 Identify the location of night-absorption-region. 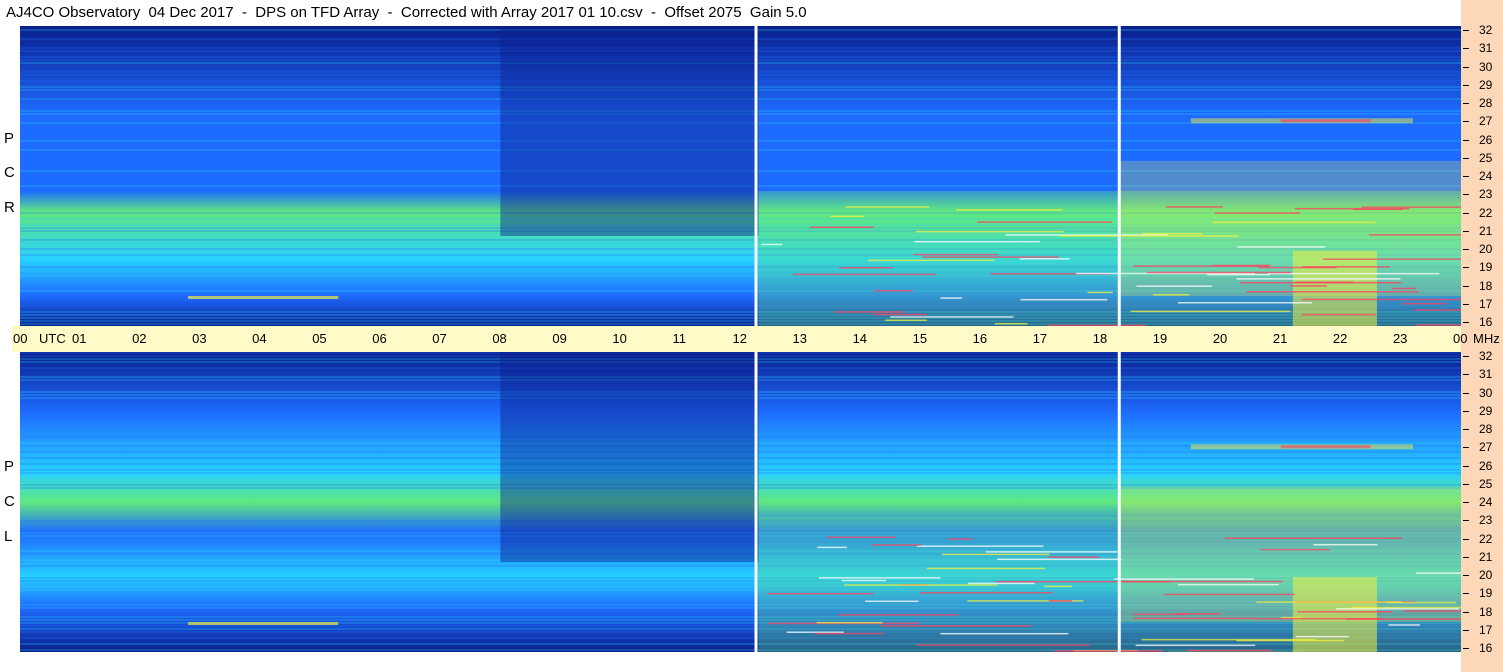
(629, 131).